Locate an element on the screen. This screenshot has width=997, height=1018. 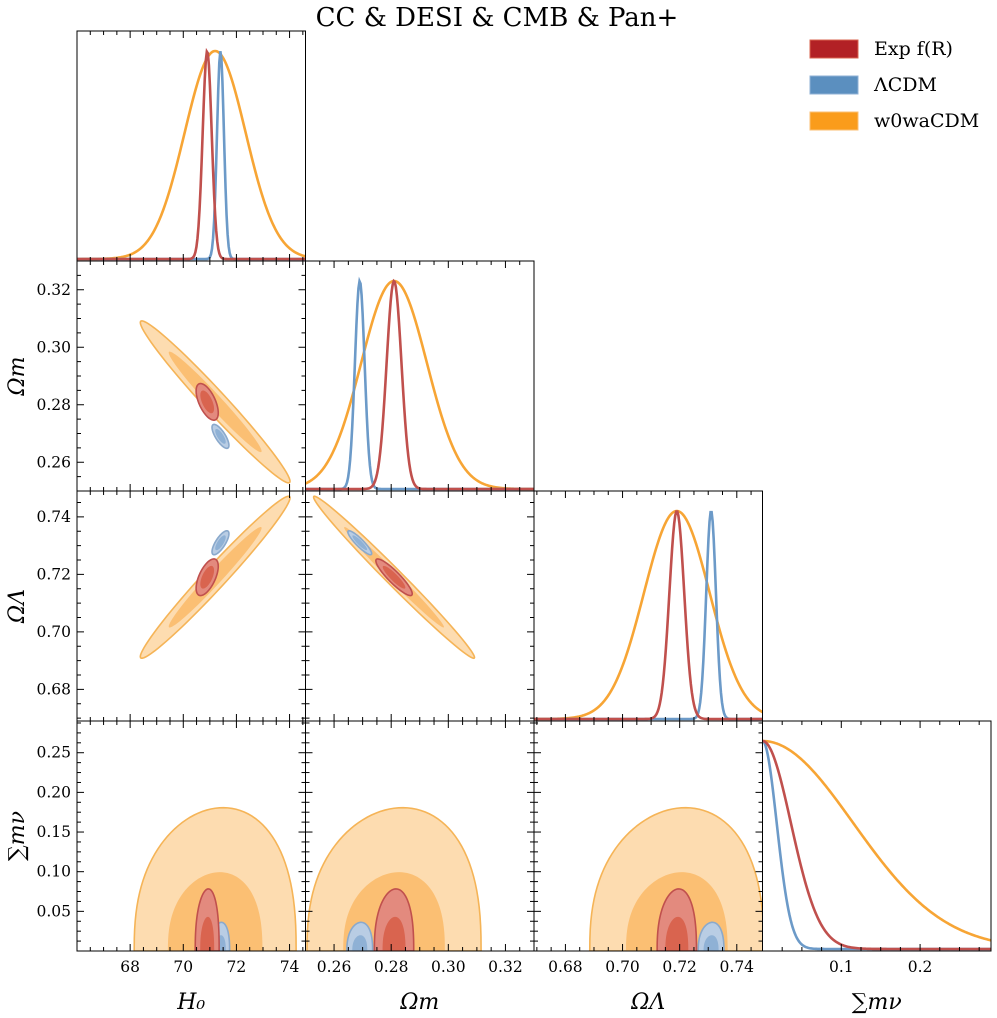
x-tick-label-Om: 0.32 is located at coordinates (505, 967).